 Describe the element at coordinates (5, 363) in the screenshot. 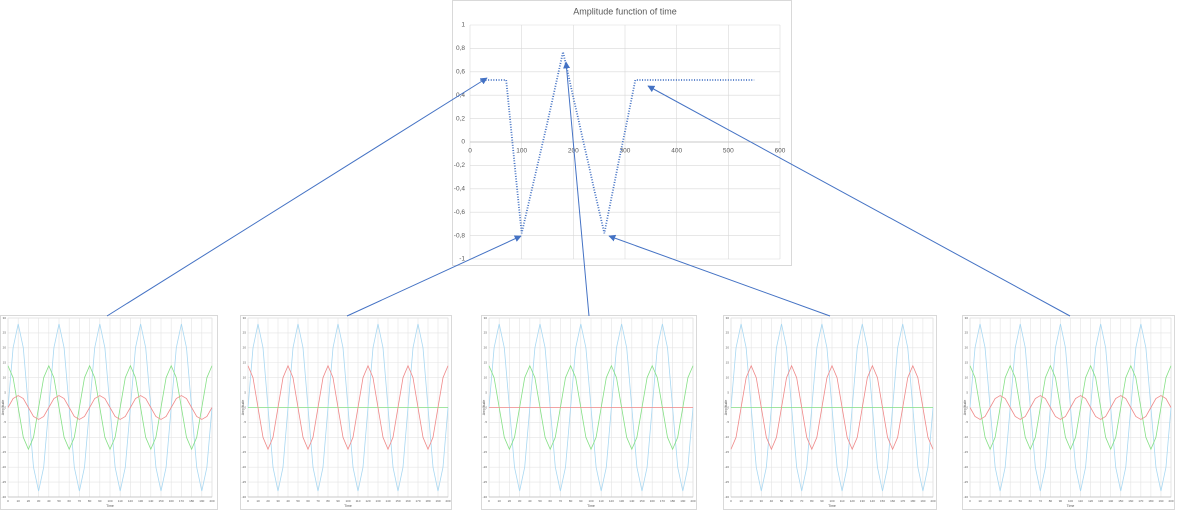

I see `y-tick-label: 15` at that location.